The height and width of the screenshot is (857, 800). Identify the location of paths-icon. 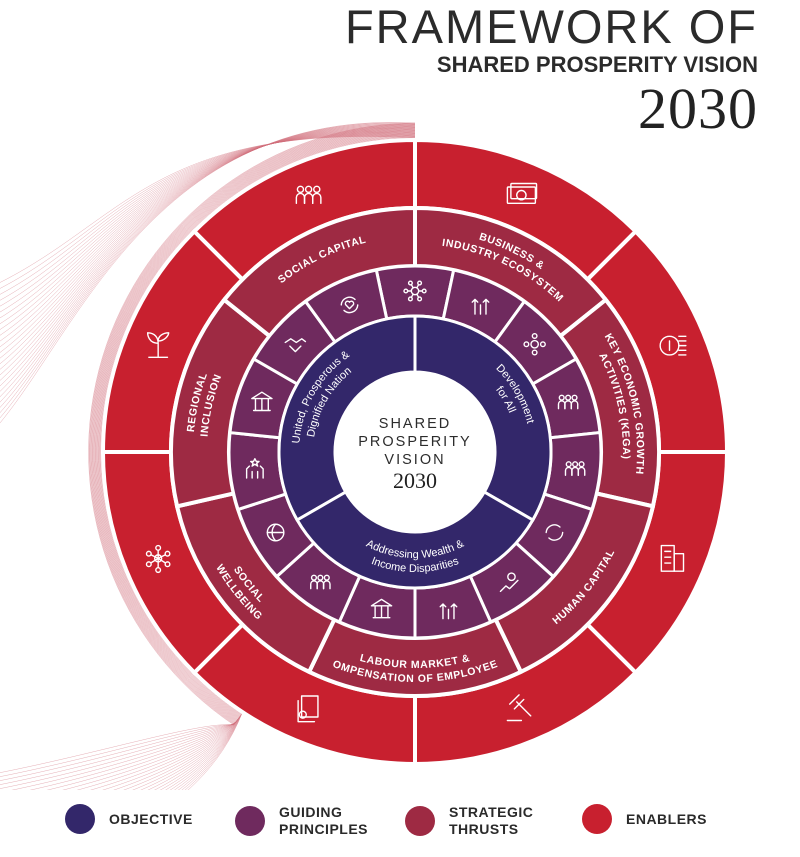
(448, 611).